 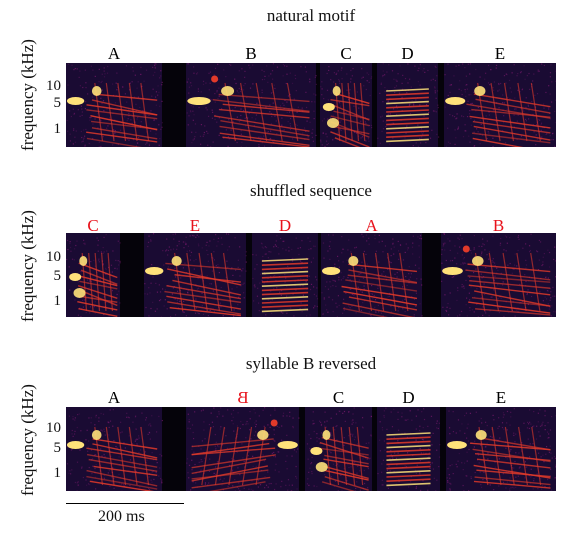 I want to click on syllable-b, so click(x=498, y=275).